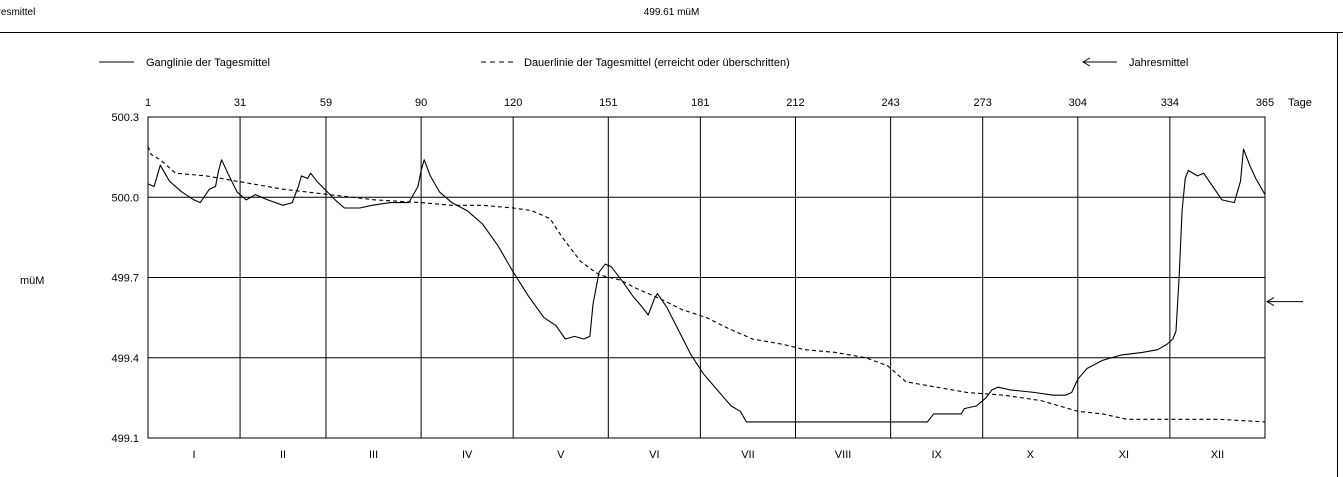  What do you see at coordinates (983, 103) in the screenshot?
I see `x-tick-label: 273` at bounding box center [983, 103].